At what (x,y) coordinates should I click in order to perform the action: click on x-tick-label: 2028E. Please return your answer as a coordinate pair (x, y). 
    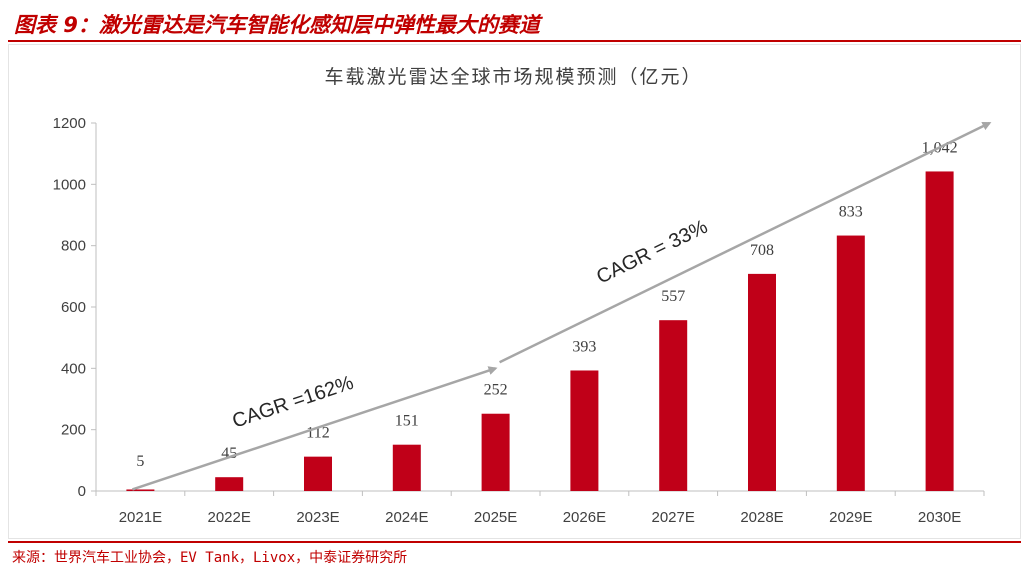
    Looking at the image, I should click on (761, 517).